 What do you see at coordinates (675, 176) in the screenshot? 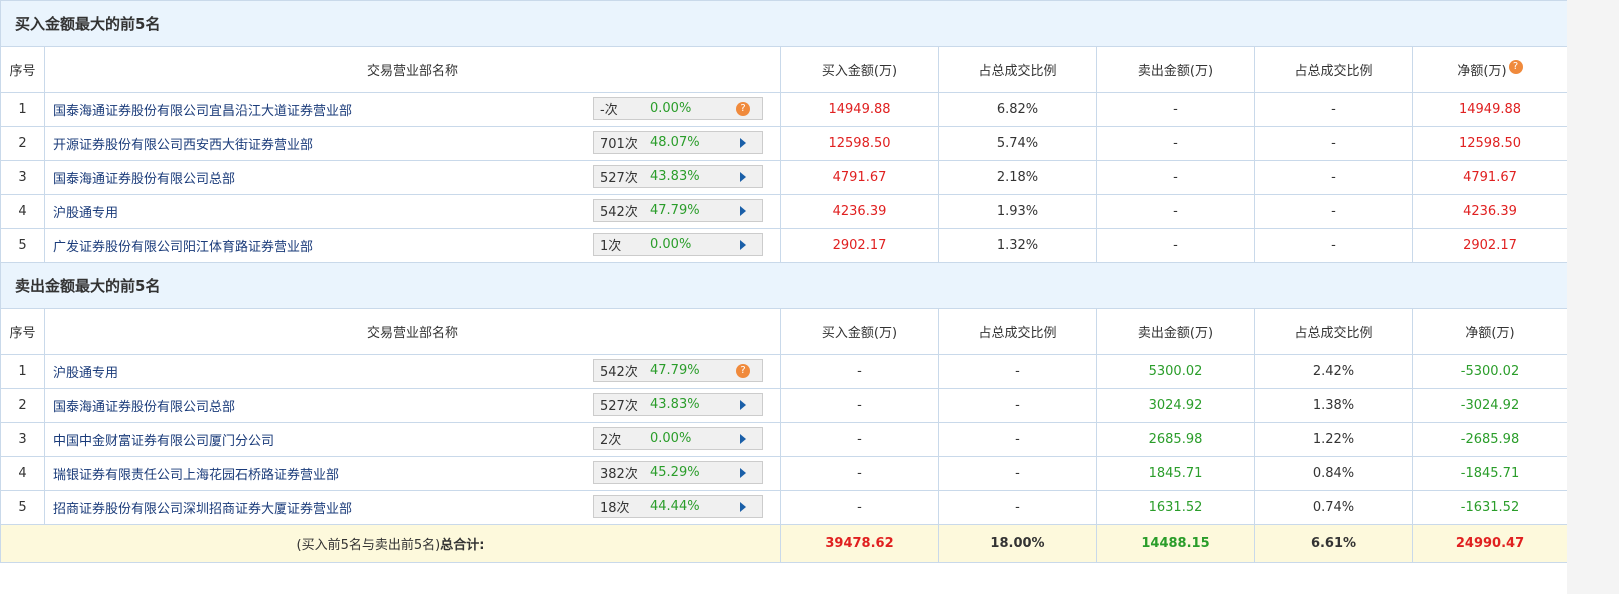
I see `win-rate: 43.83%` at bounding box center [675, 176].